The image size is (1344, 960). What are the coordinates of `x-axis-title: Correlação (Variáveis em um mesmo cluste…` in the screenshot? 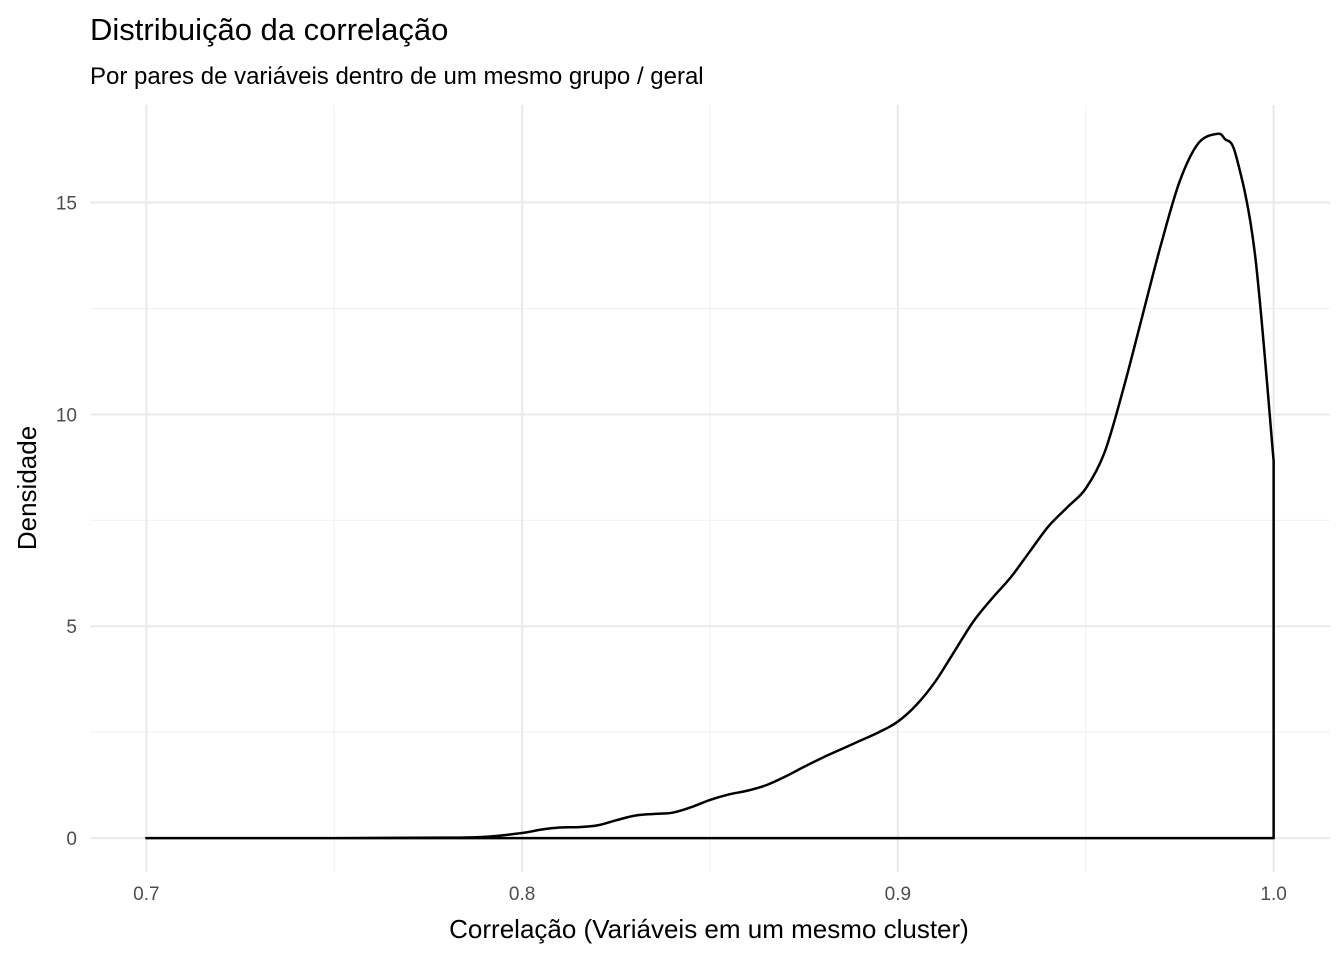 It's located at (709, 929).